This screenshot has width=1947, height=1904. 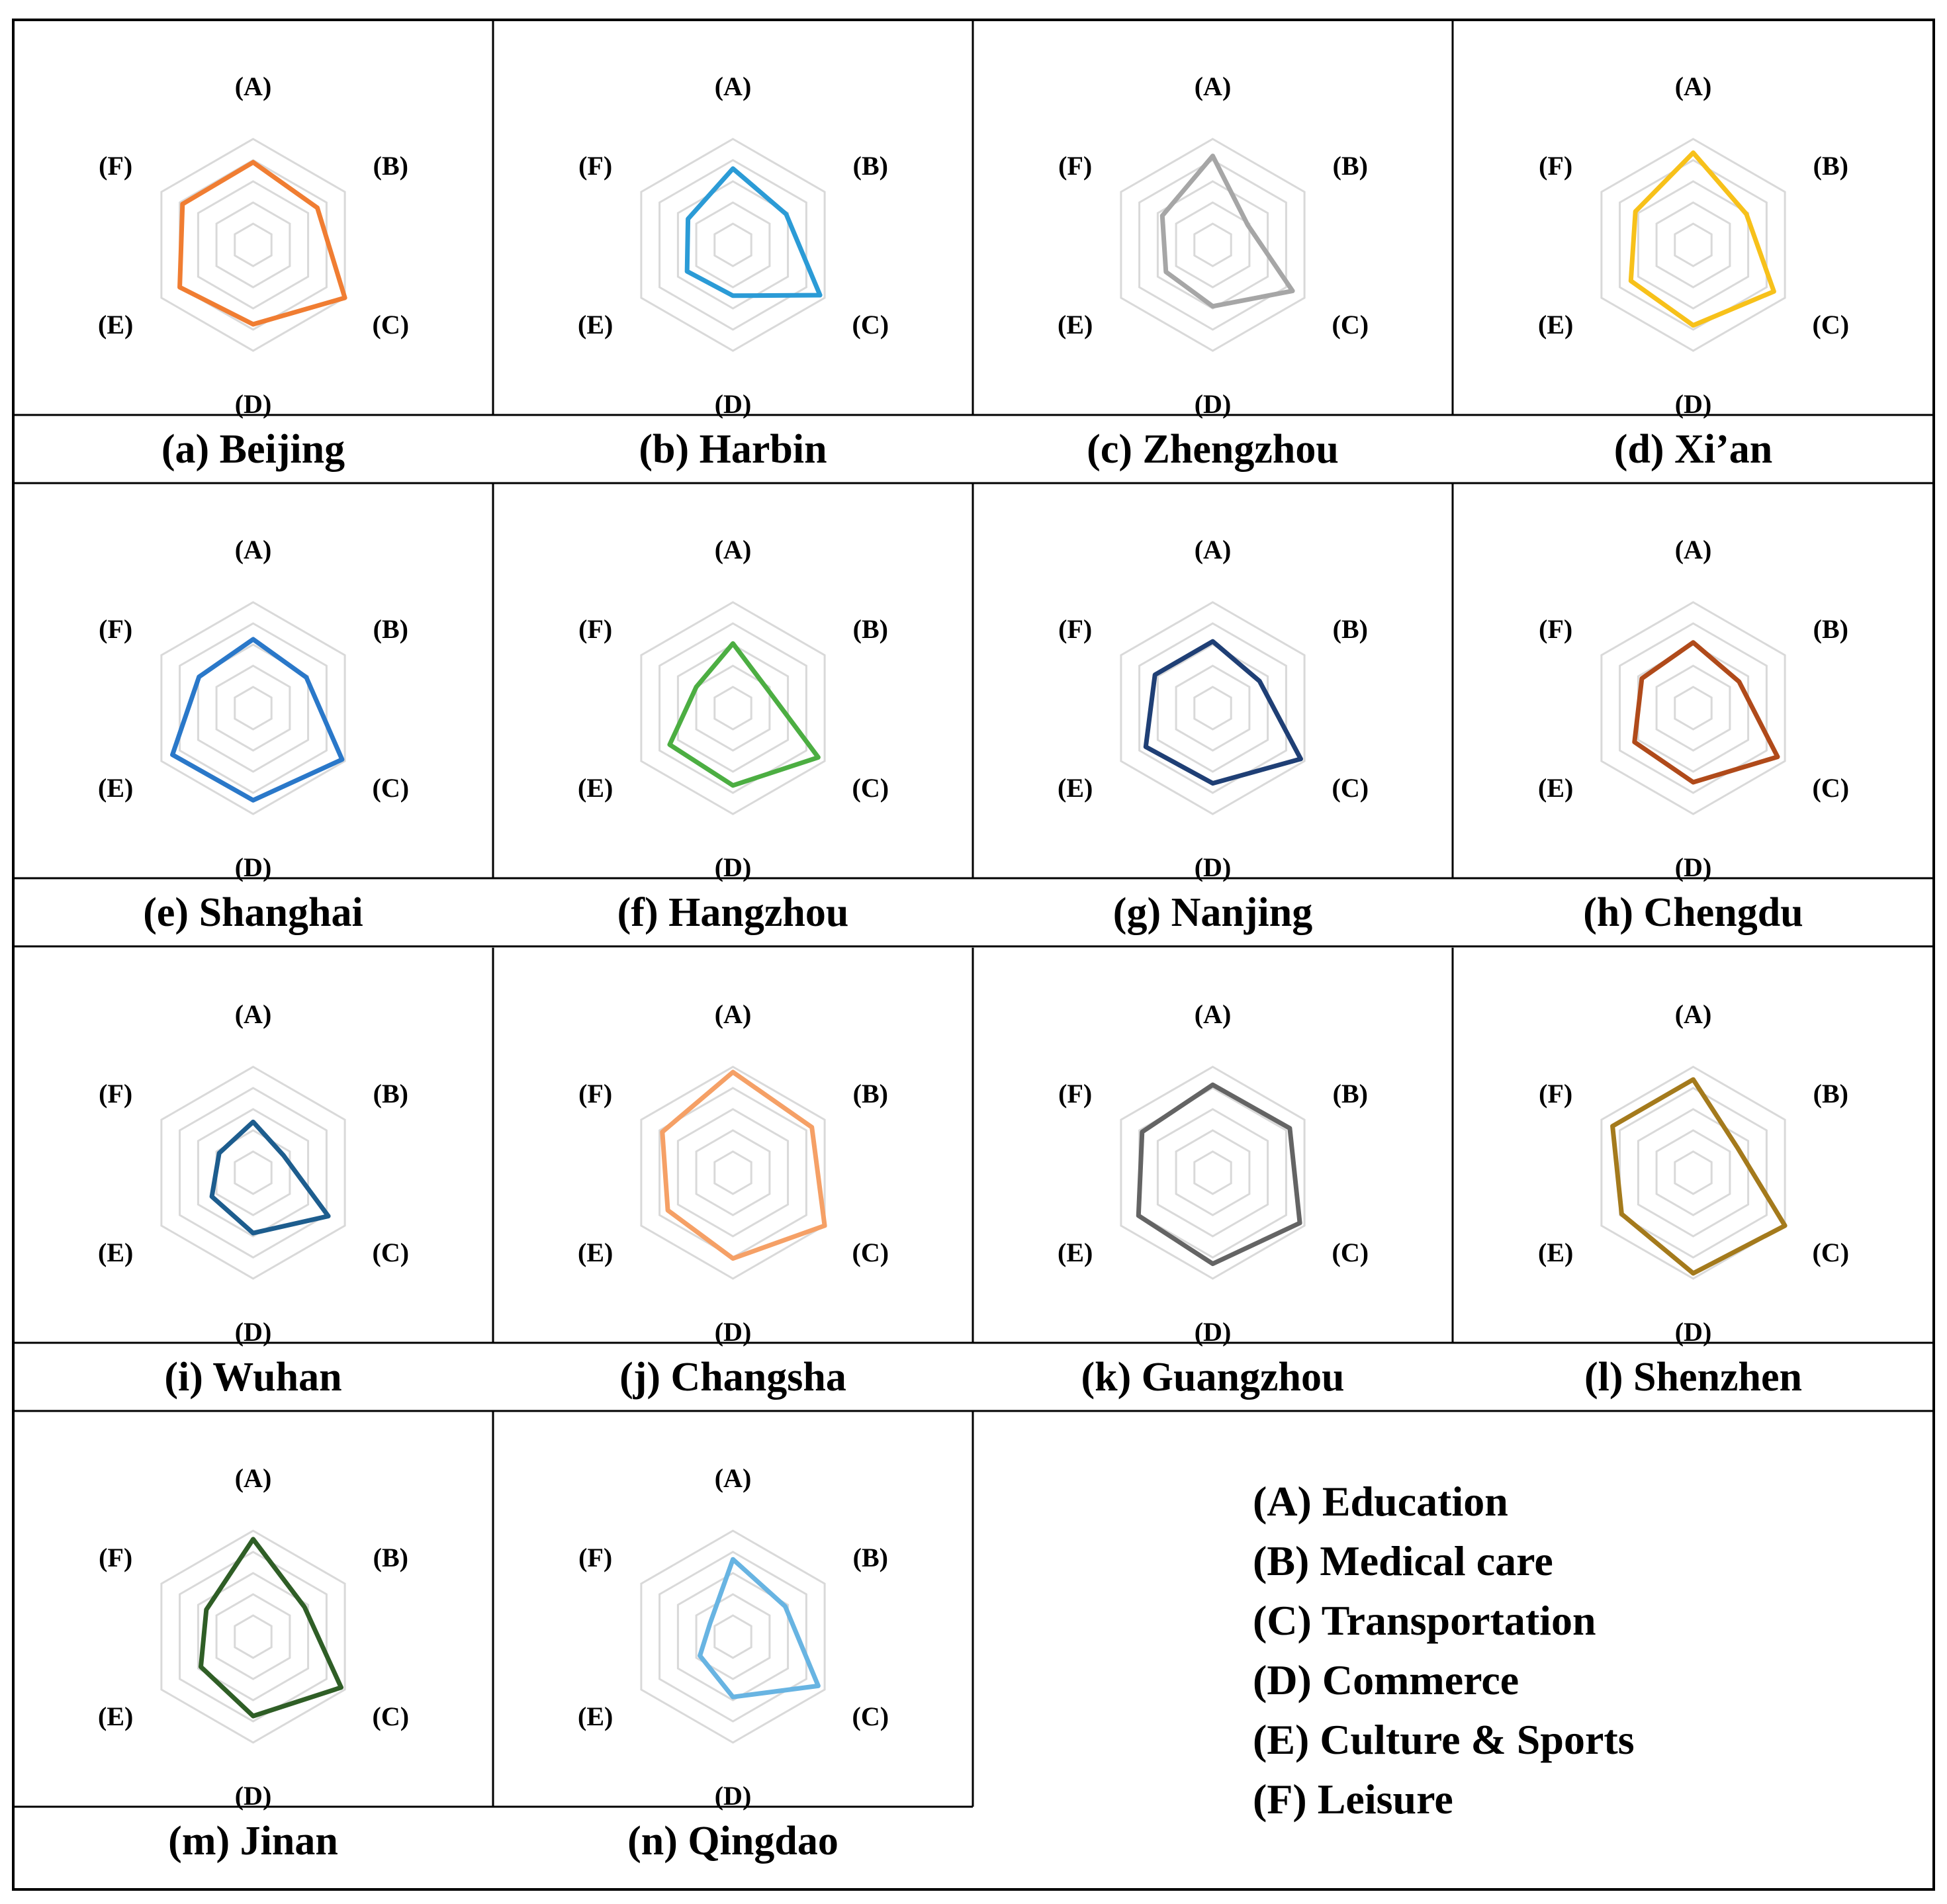 I want to click on series-line-jinan, so click(x=271, y=1628).